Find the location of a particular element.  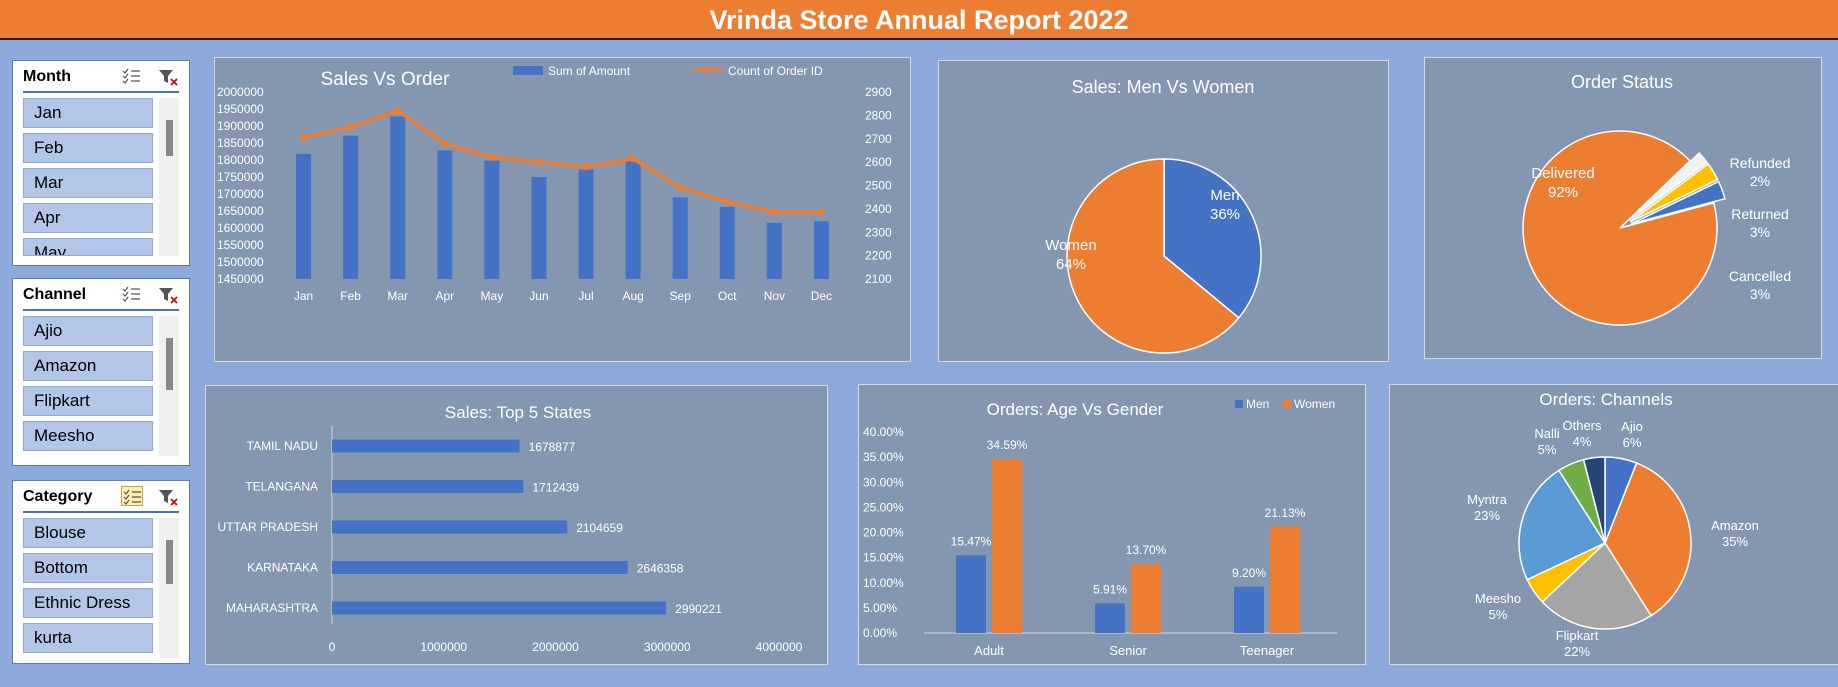

y-left-tick-label: 1600000 is located at coordinates (240, 228).